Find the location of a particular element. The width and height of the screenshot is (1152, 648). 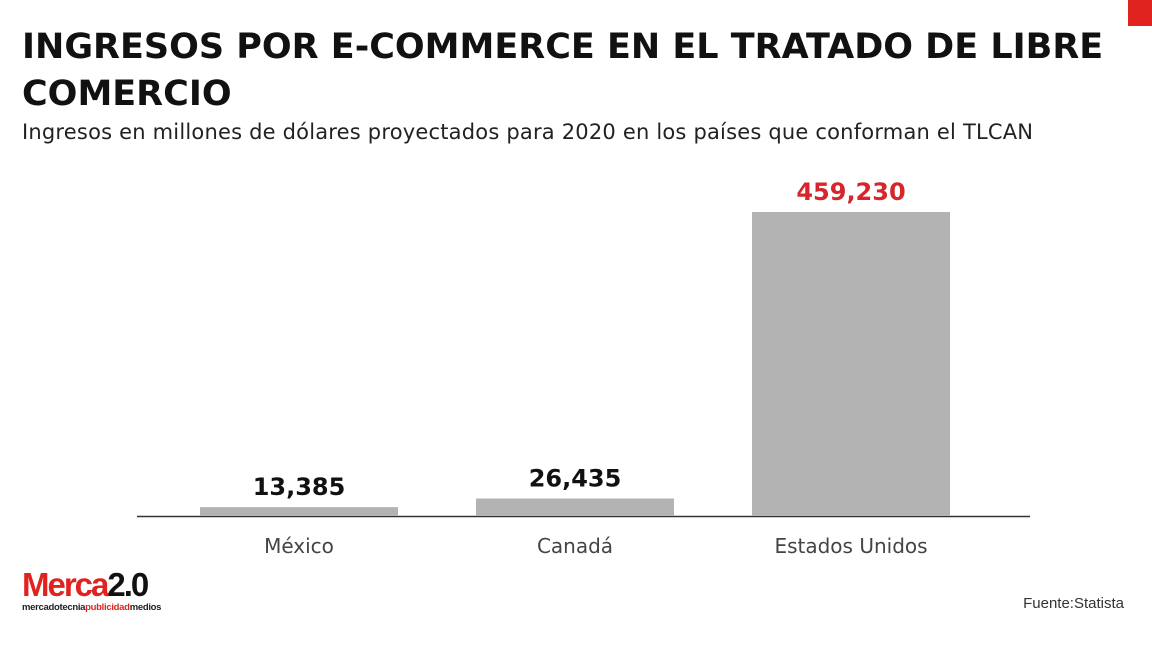

category-label-0: México is located at coordinates (299, 546).